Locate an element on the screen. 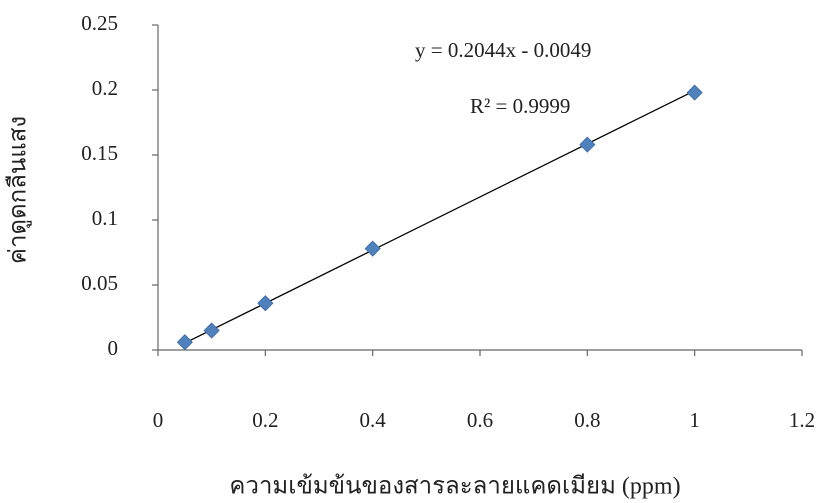 This screenshot has width=821, height=503. x-tick-label: 1 is located at coordinates (694, 420).